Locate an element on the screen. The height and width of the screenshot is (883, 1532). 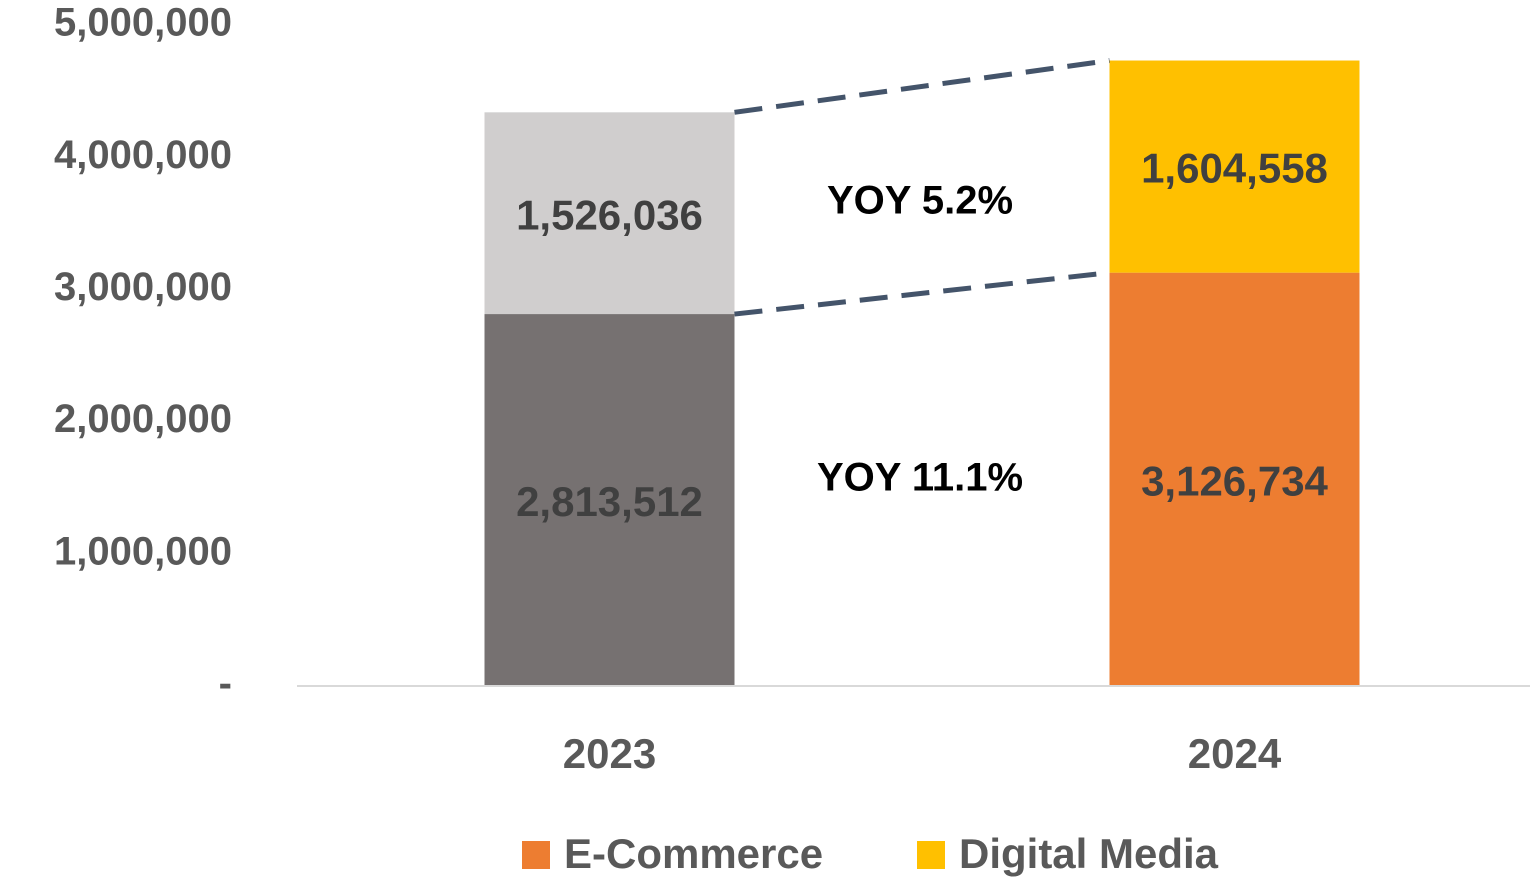
x-tick-label: 2024 is located at coordinates (1235, 753).